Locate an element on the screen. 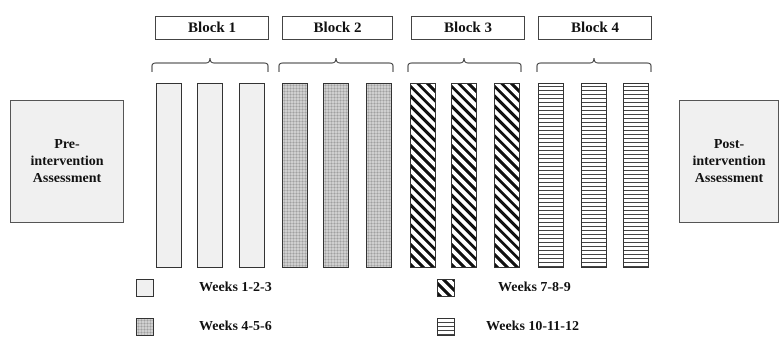 The width and height of the screenshot is (781, 340). block-3-brace is located at coordinates (464, 64).